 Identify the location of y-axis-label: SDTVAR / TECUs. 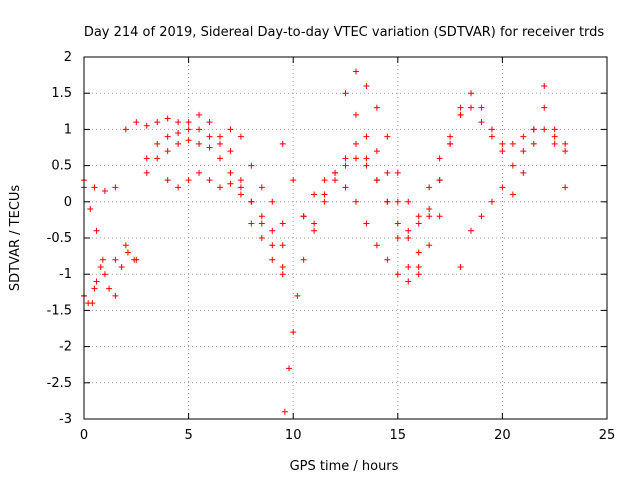
(15, 238).